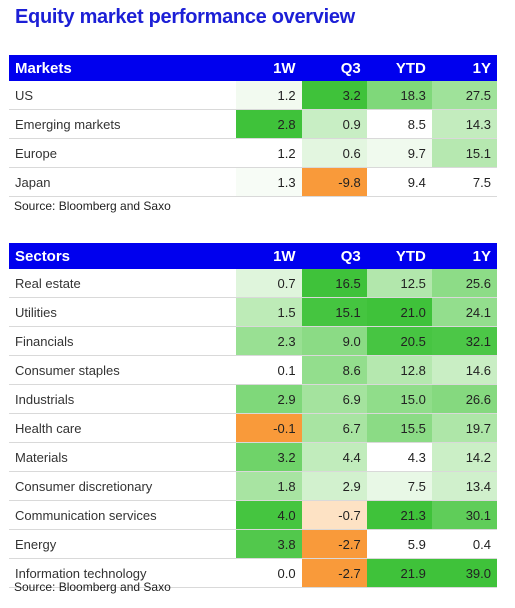 The width and height of the screenshot is (515, 608). I want to click on value-cell: 8.5, so click(399, 124).